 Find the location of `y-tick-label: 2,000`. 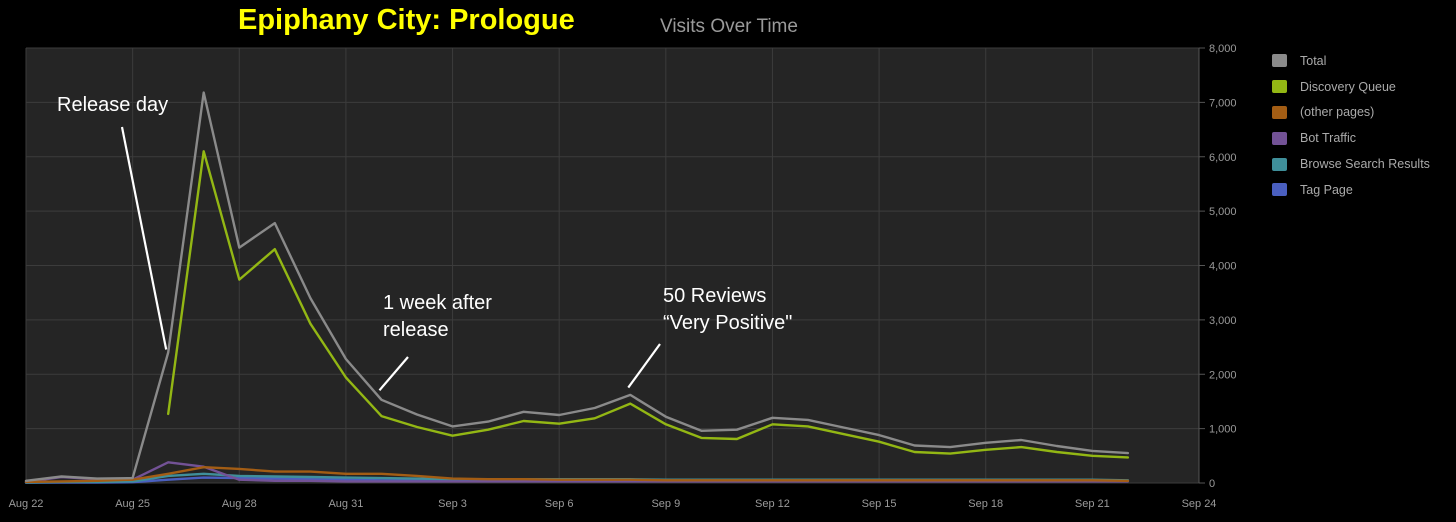

y-tick-label: 2,000 is located at coordinates (1223, 375).